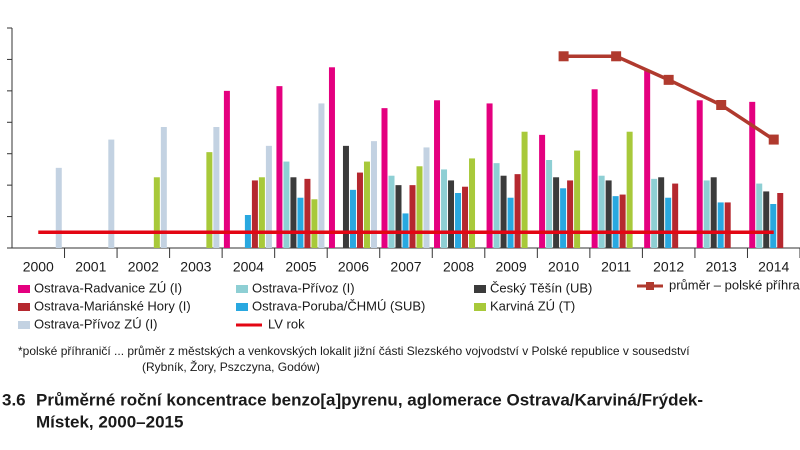 The image size is (800, 450). What do you see at coordinates (668, 267) in the screenshot?
I see `x-tick-label: 2012` at bounding box center [668, 267].